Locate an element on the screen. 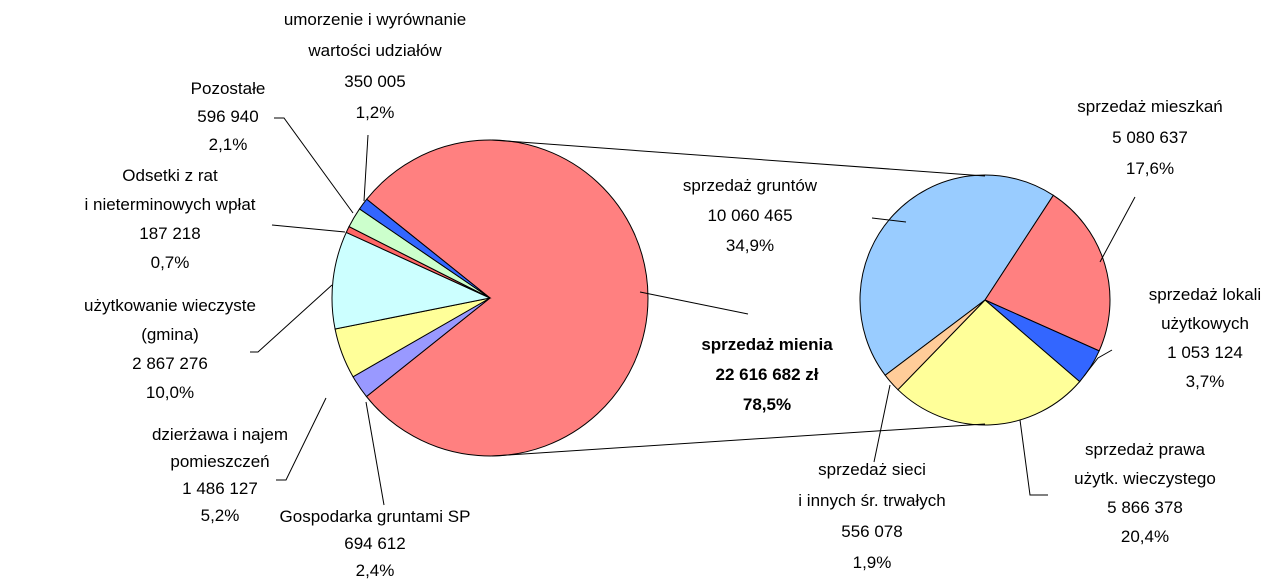 The width and height of the screenshot is (1280, 581). label-line: użytkowanie wieczyste is located at coordinates (170, 305).